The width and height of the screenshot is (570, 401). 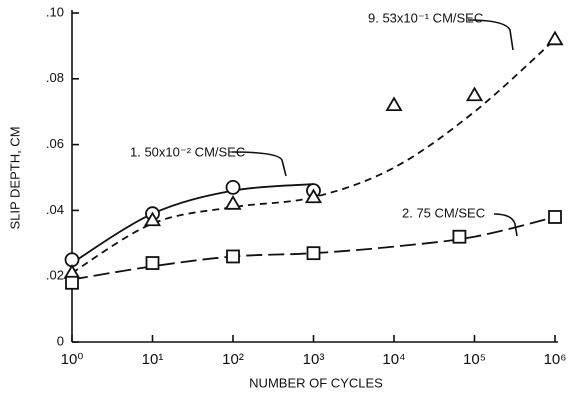 What do you see at coordinates (314, 359) in the screenshot?
I see `x-tick-label: 10³` at bounding box center [314, 359].